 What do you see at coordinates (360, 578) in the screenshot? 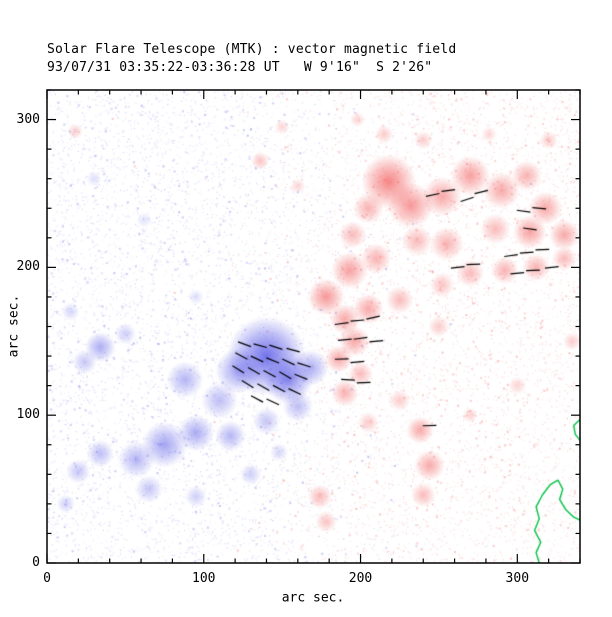
I see `x-tick-label: 200` at bounding box center [360, 578].